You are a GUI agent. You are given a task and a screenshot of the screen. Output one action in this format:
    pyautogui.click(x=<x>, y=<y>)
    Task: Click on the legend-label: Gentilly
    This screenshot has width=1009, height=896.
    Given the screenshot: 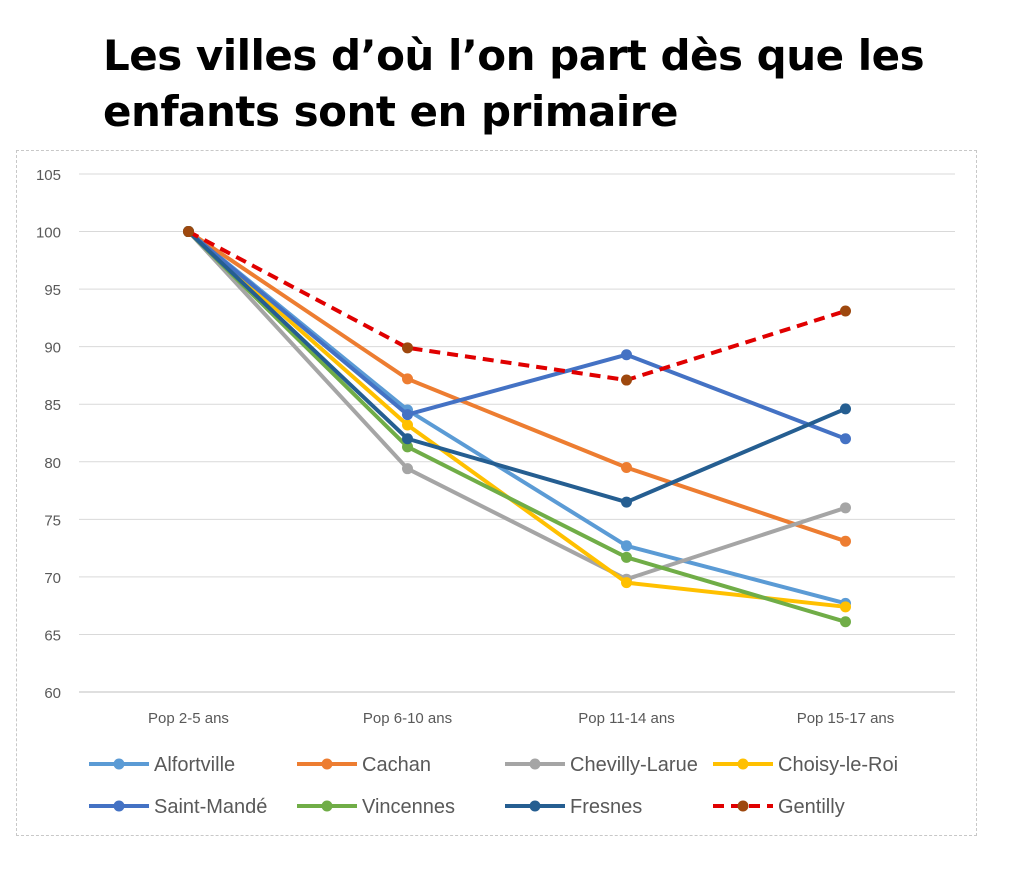 What is the action you would take?
    pyautogui.click(x=811, y=807)
    